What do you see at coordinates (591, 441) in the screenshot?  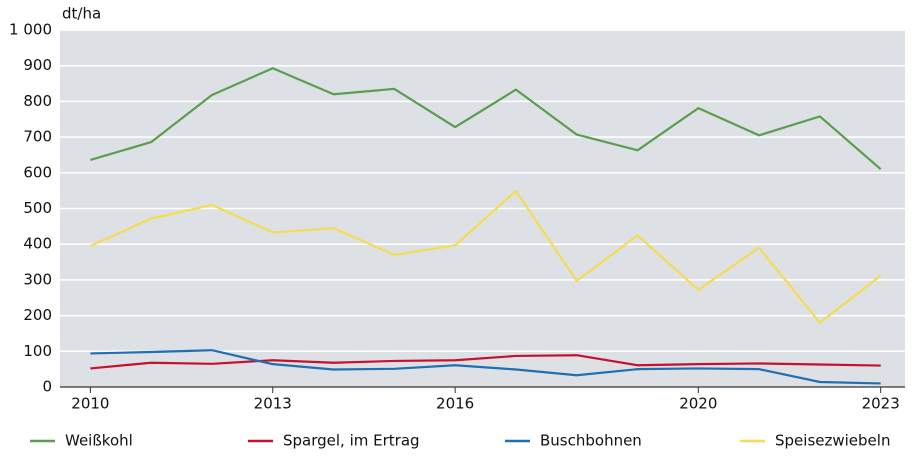 I see `legend-label: Buschbohnen` at bounding box center [591, 441].